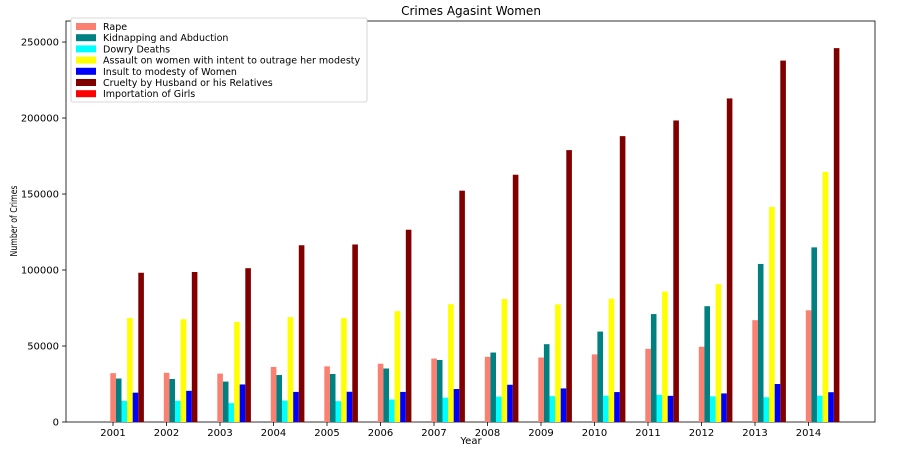 The width and height of the screenshot is (923, 461). What do you see at coordinates (125, 411) in the screenshot?
I see `bar-dowry-deaths-2001` at bounding box center [125, 411].